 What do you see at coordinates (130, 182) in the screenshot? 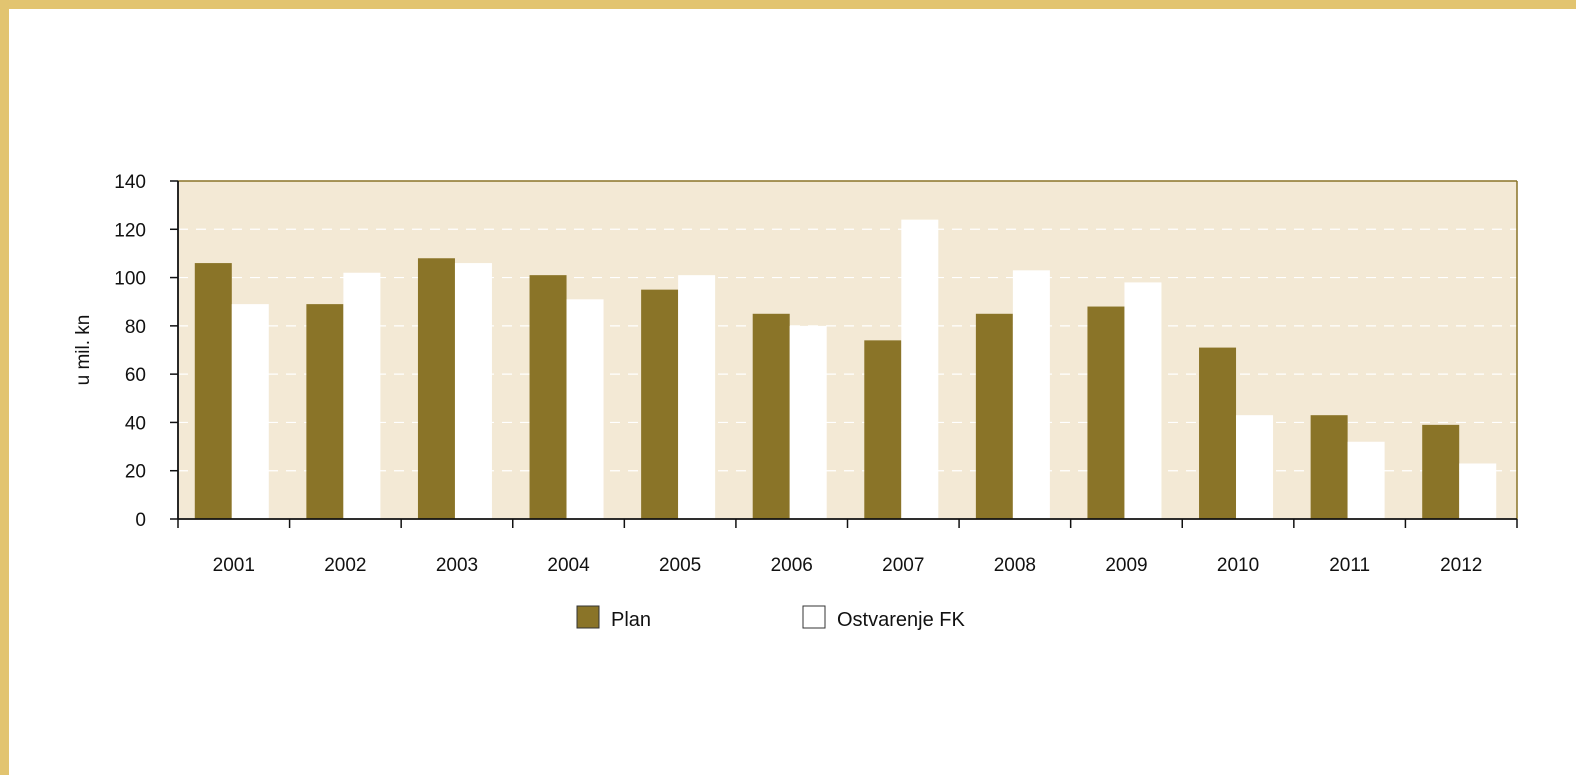
I see `y-tick-label: 140` at bounding box center [130, 182].